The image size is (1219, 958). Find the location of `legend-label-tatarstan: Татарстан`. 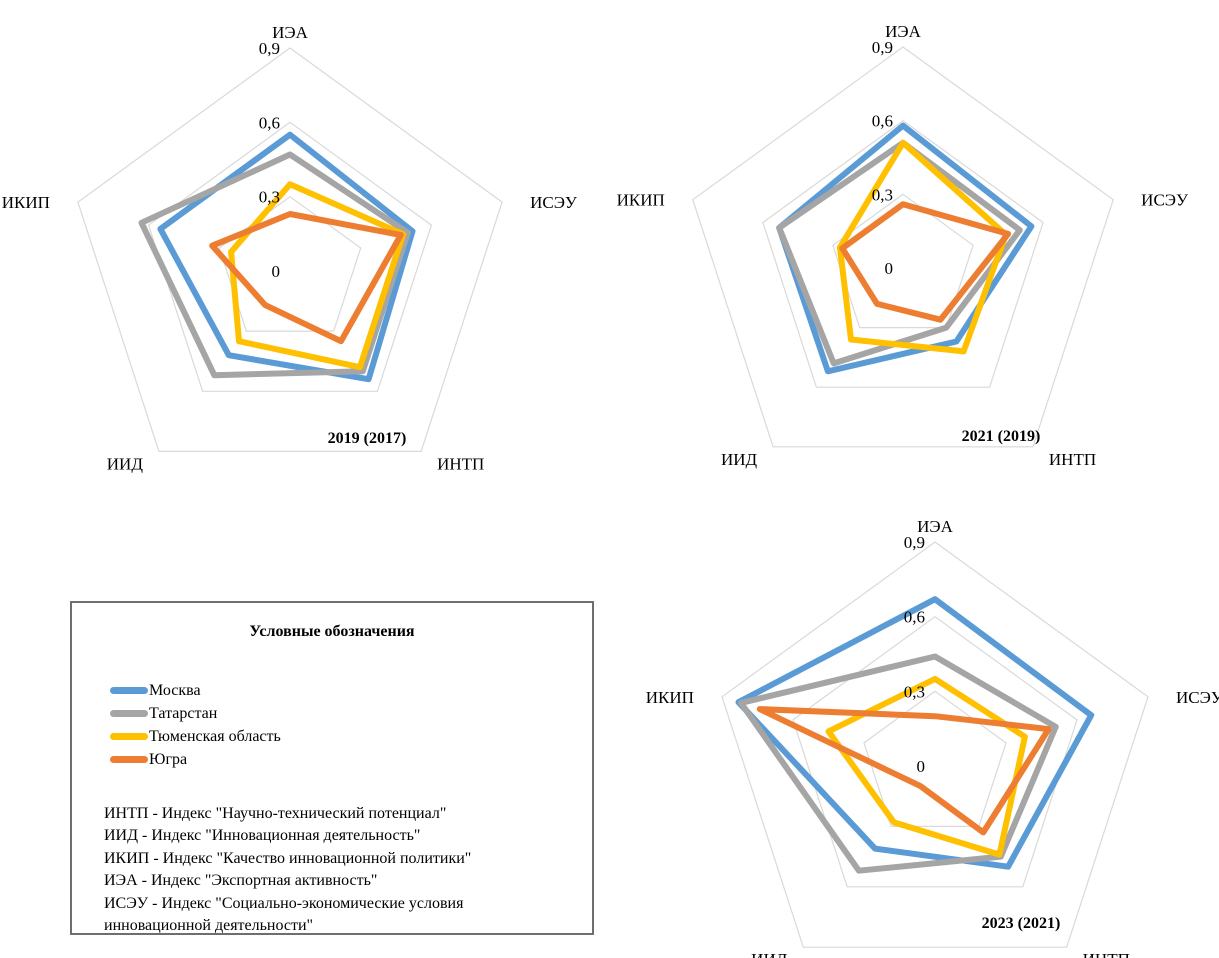

legend-label-tatarstan: Татарстан is located at coordinates (183, 713).